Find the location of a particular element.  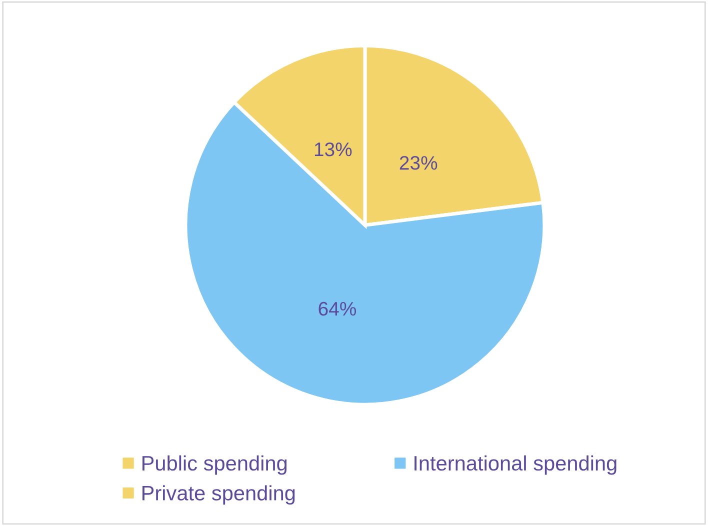

legend-label: International spending is located at coordinates (515, 465).